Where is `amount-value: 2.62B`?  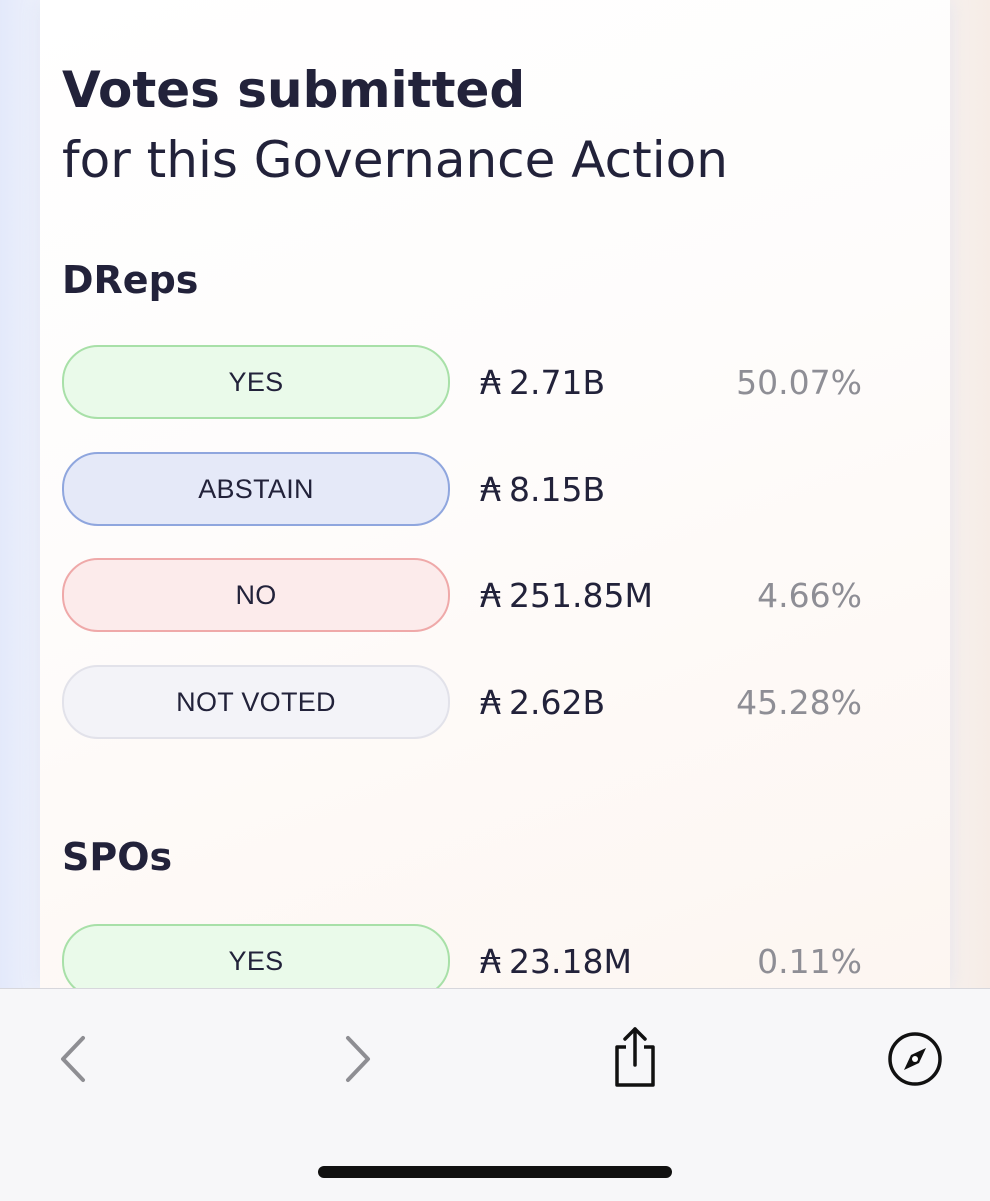 amount-value: 2.62B is located at coordinates (557, 702).